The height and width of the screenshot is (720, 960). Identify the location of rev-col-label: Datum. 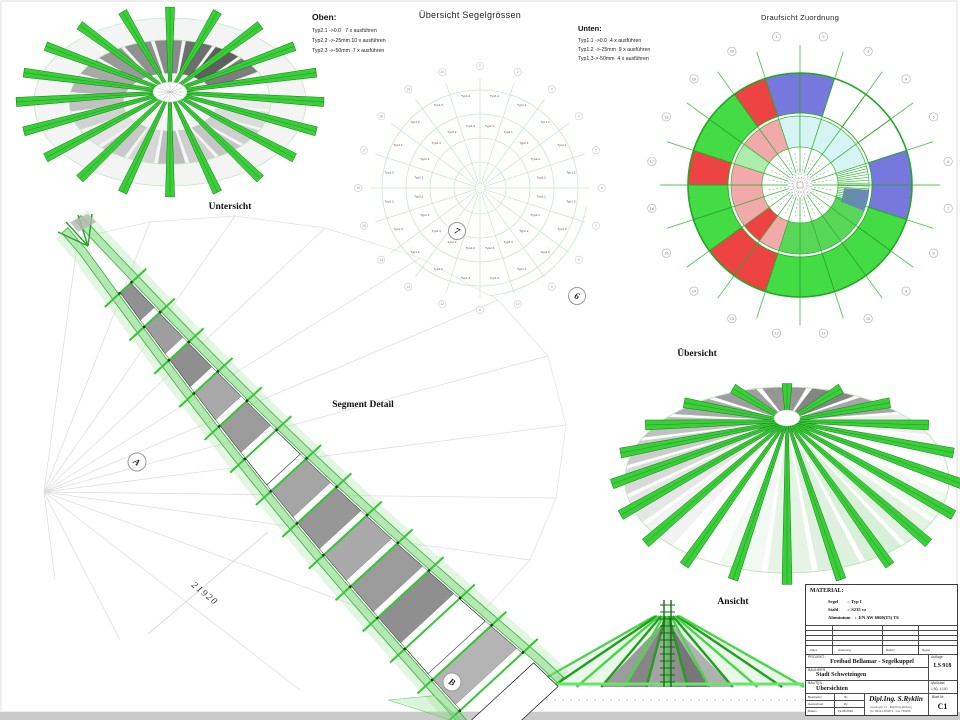
(890, 650).